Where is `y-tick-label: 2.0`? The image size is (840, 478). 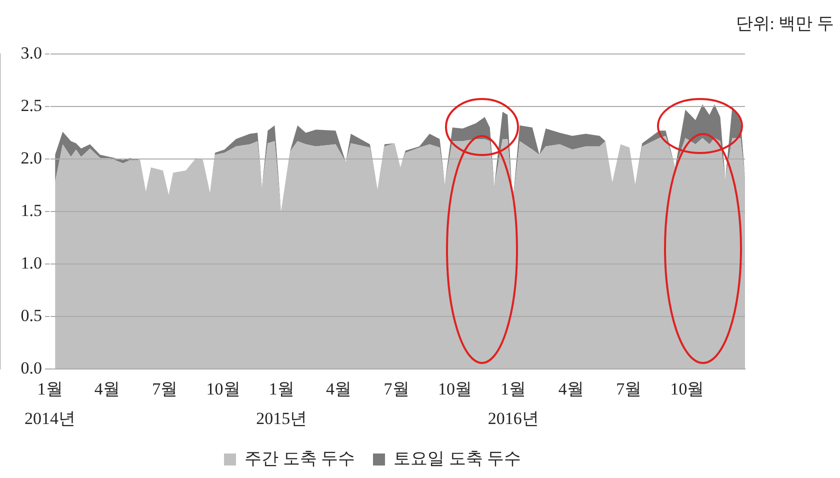
y-tick-label: 2.0 is located at coordinates (31, 158).